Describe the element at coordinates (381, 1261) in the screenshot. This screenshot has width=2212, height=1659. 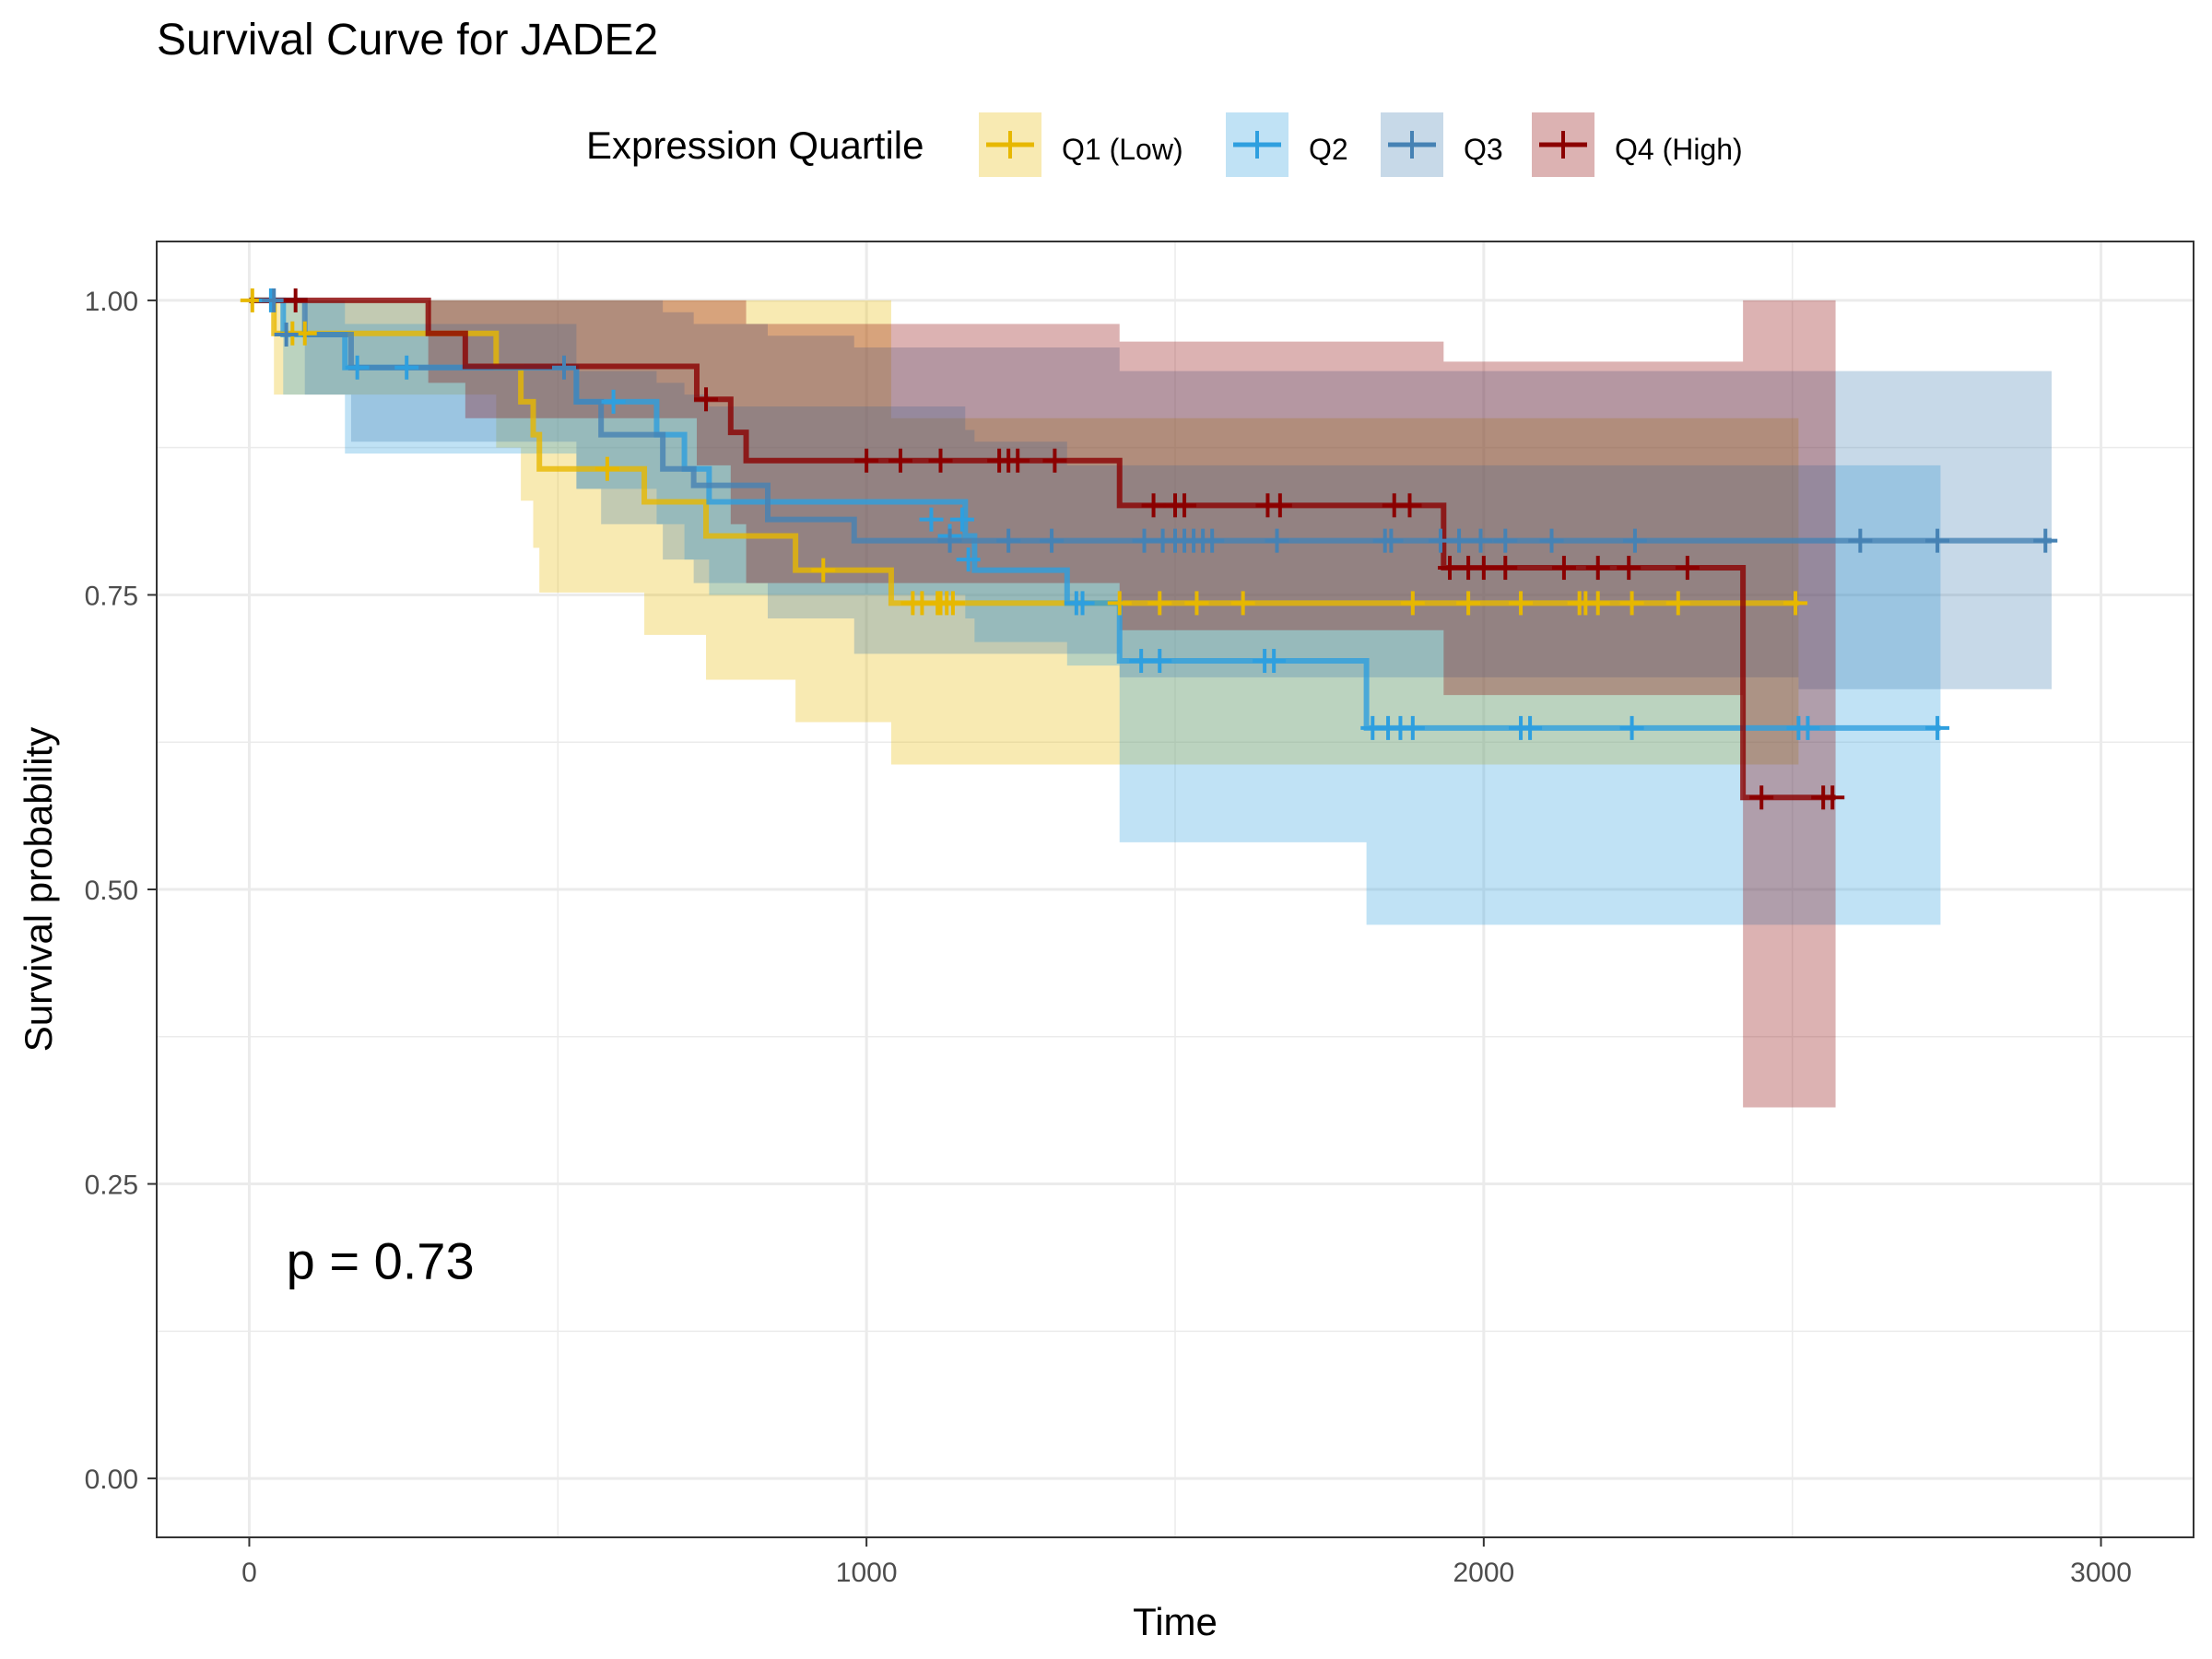
I see `p-value-annotation: p = 0.73` at that location.